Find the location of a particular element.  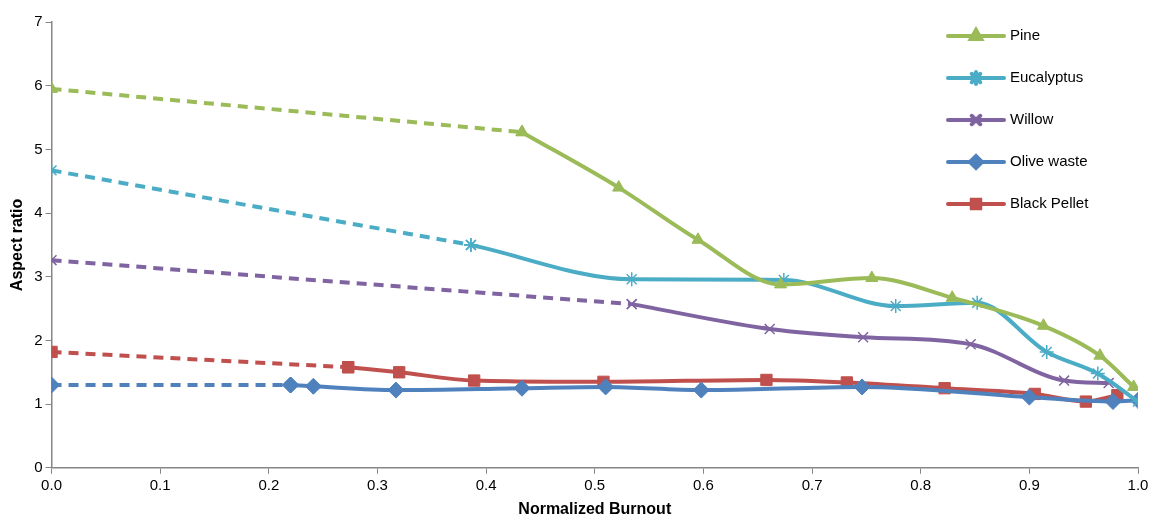

y-tick-label: 0 is located at coordinates (38, 466).